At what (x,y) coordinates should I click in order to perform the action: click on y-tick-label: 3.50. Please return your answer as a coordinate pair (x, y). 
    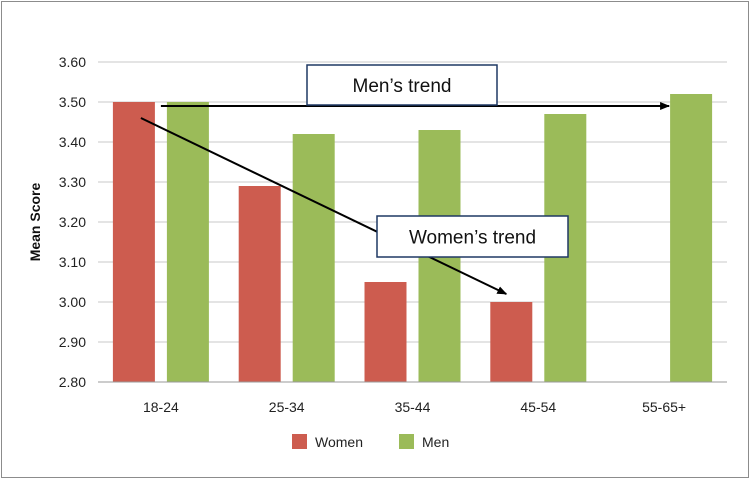
    Looking at the image, I should click on (72, 102).